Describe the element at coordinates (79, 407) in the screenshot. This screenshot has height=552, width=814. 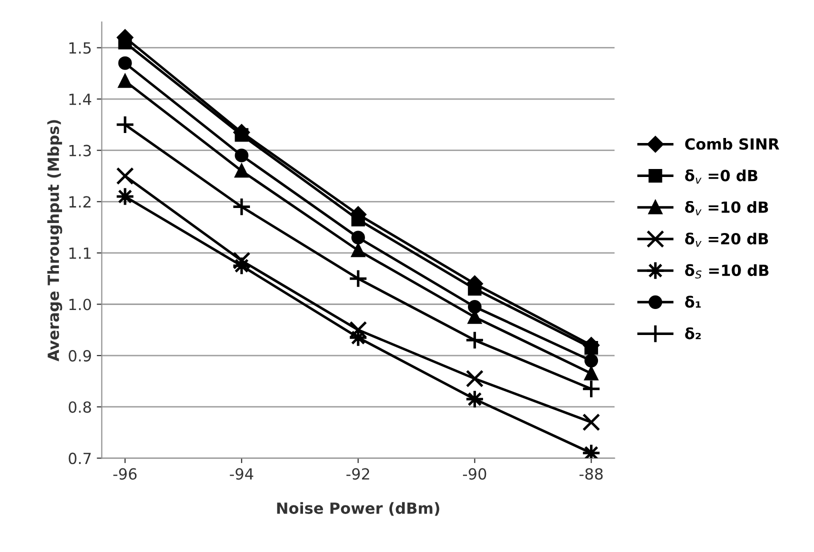
I see `y-tick-label: 0.8` at that location.